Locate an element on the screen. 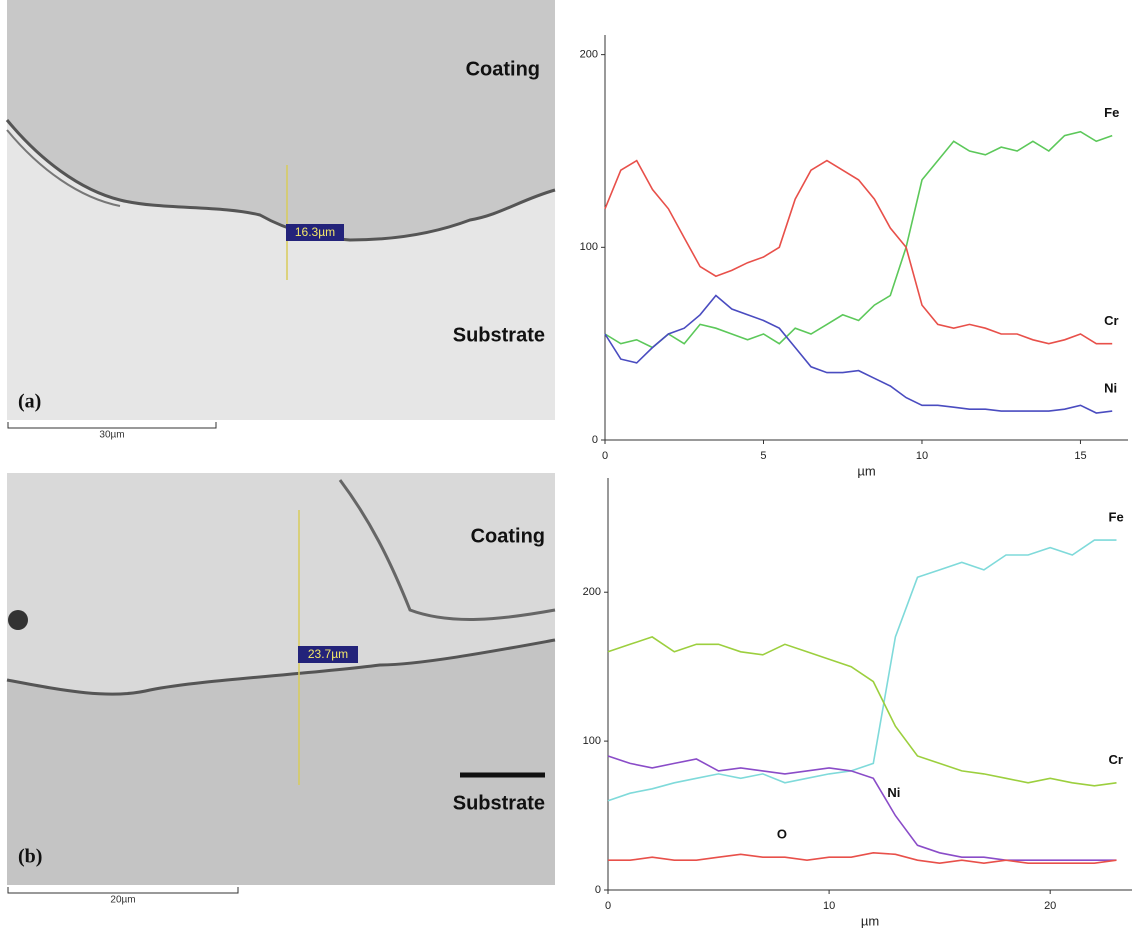 This screenshot has width=1136, height=937. measurement: 16.3µm is located at coordinates (315, 232).